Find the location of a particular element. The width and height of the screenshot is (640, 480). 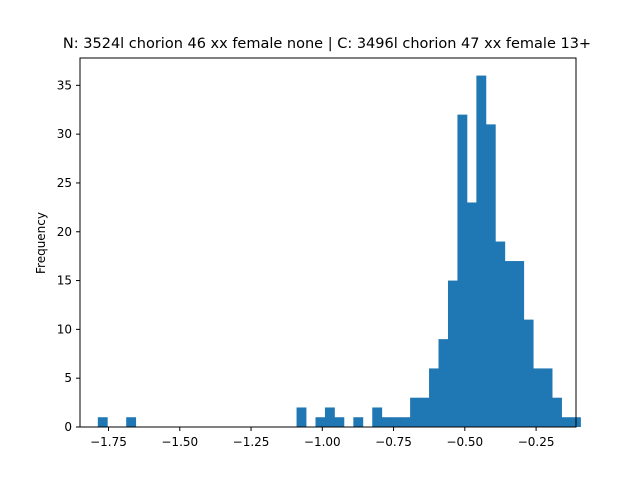

y-tick-label: 35 is located at coordinates (64, 85).